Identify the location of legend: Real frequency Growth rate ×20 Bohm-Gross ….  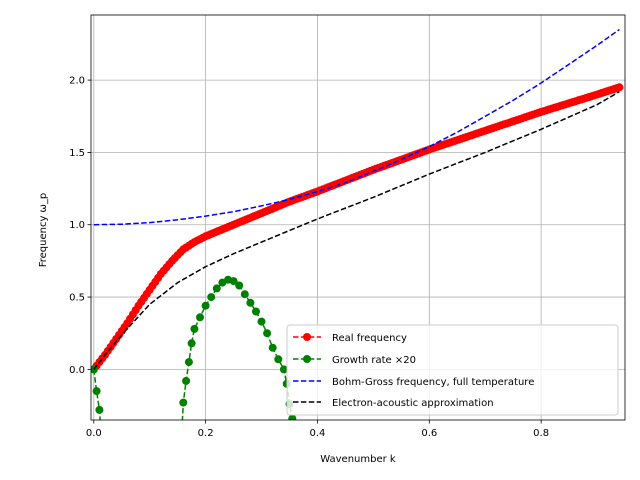
(452, 370).